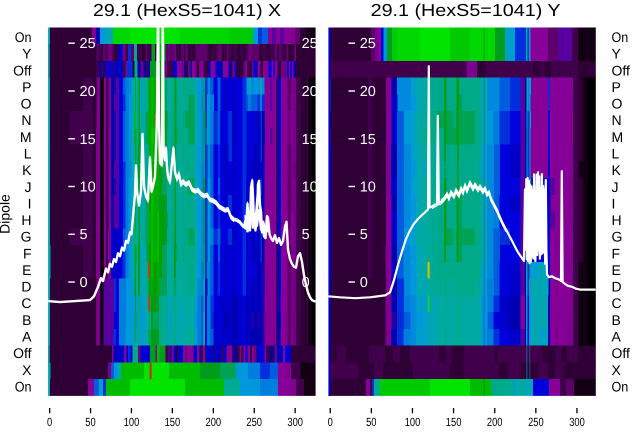 The width and height of the screenshot is (640, 440). I want to click on svg-text: 29.1 (HexS5=1041) X, so click(187, 10).